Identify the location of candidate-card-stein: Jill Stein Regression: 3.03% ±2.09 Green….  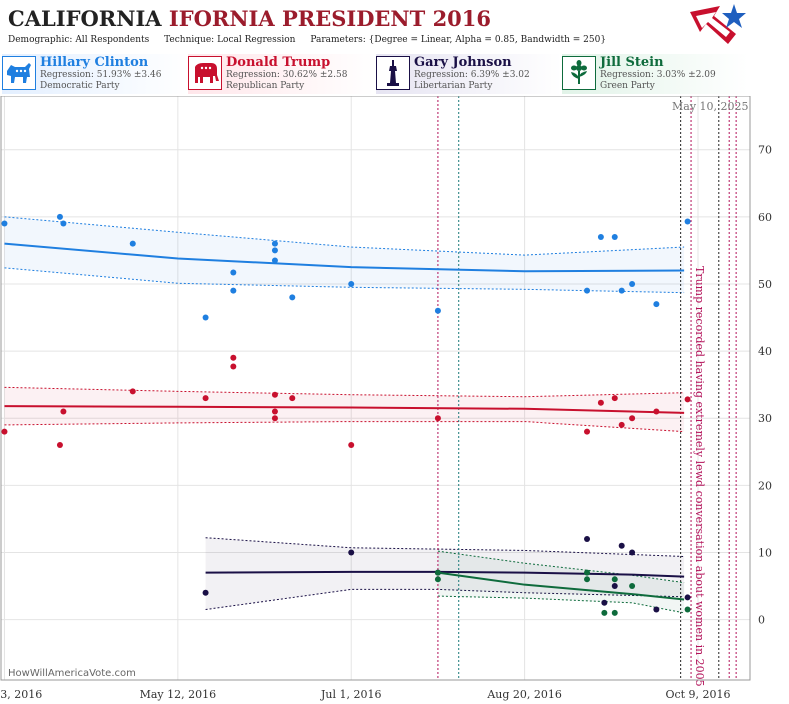
(655, 74).